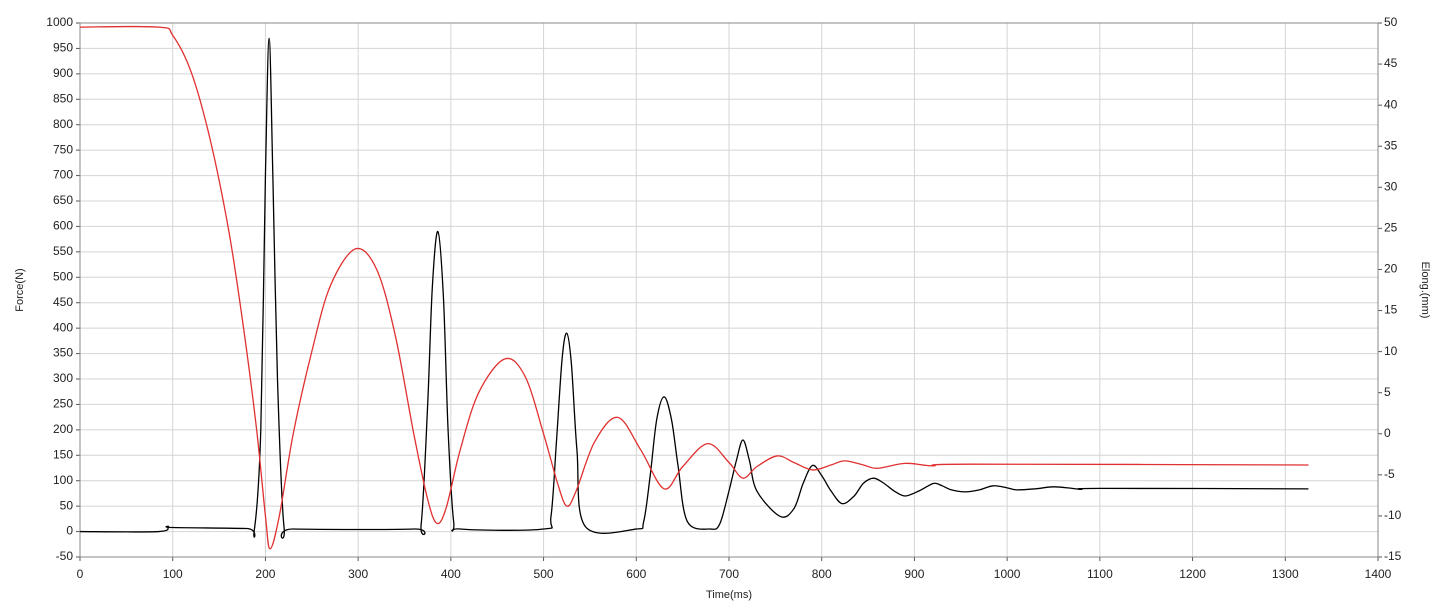 This screenshot has height=613, width=1445. Describe the element at coordinates (1393, 556) in the screenshot. I see `y2-tick-label: -15` at that location.